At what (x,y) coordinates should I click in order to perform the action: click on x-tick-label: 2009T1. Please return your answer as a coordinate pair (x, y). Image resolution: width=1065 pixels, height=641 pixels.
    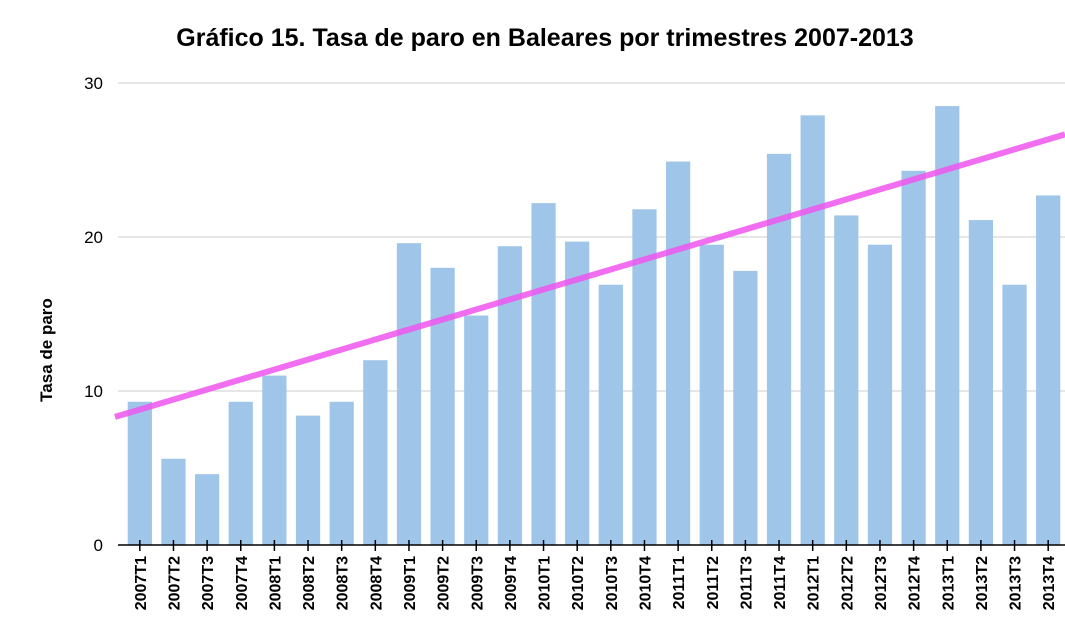
    Looking at the image, I should click on (410, 583).